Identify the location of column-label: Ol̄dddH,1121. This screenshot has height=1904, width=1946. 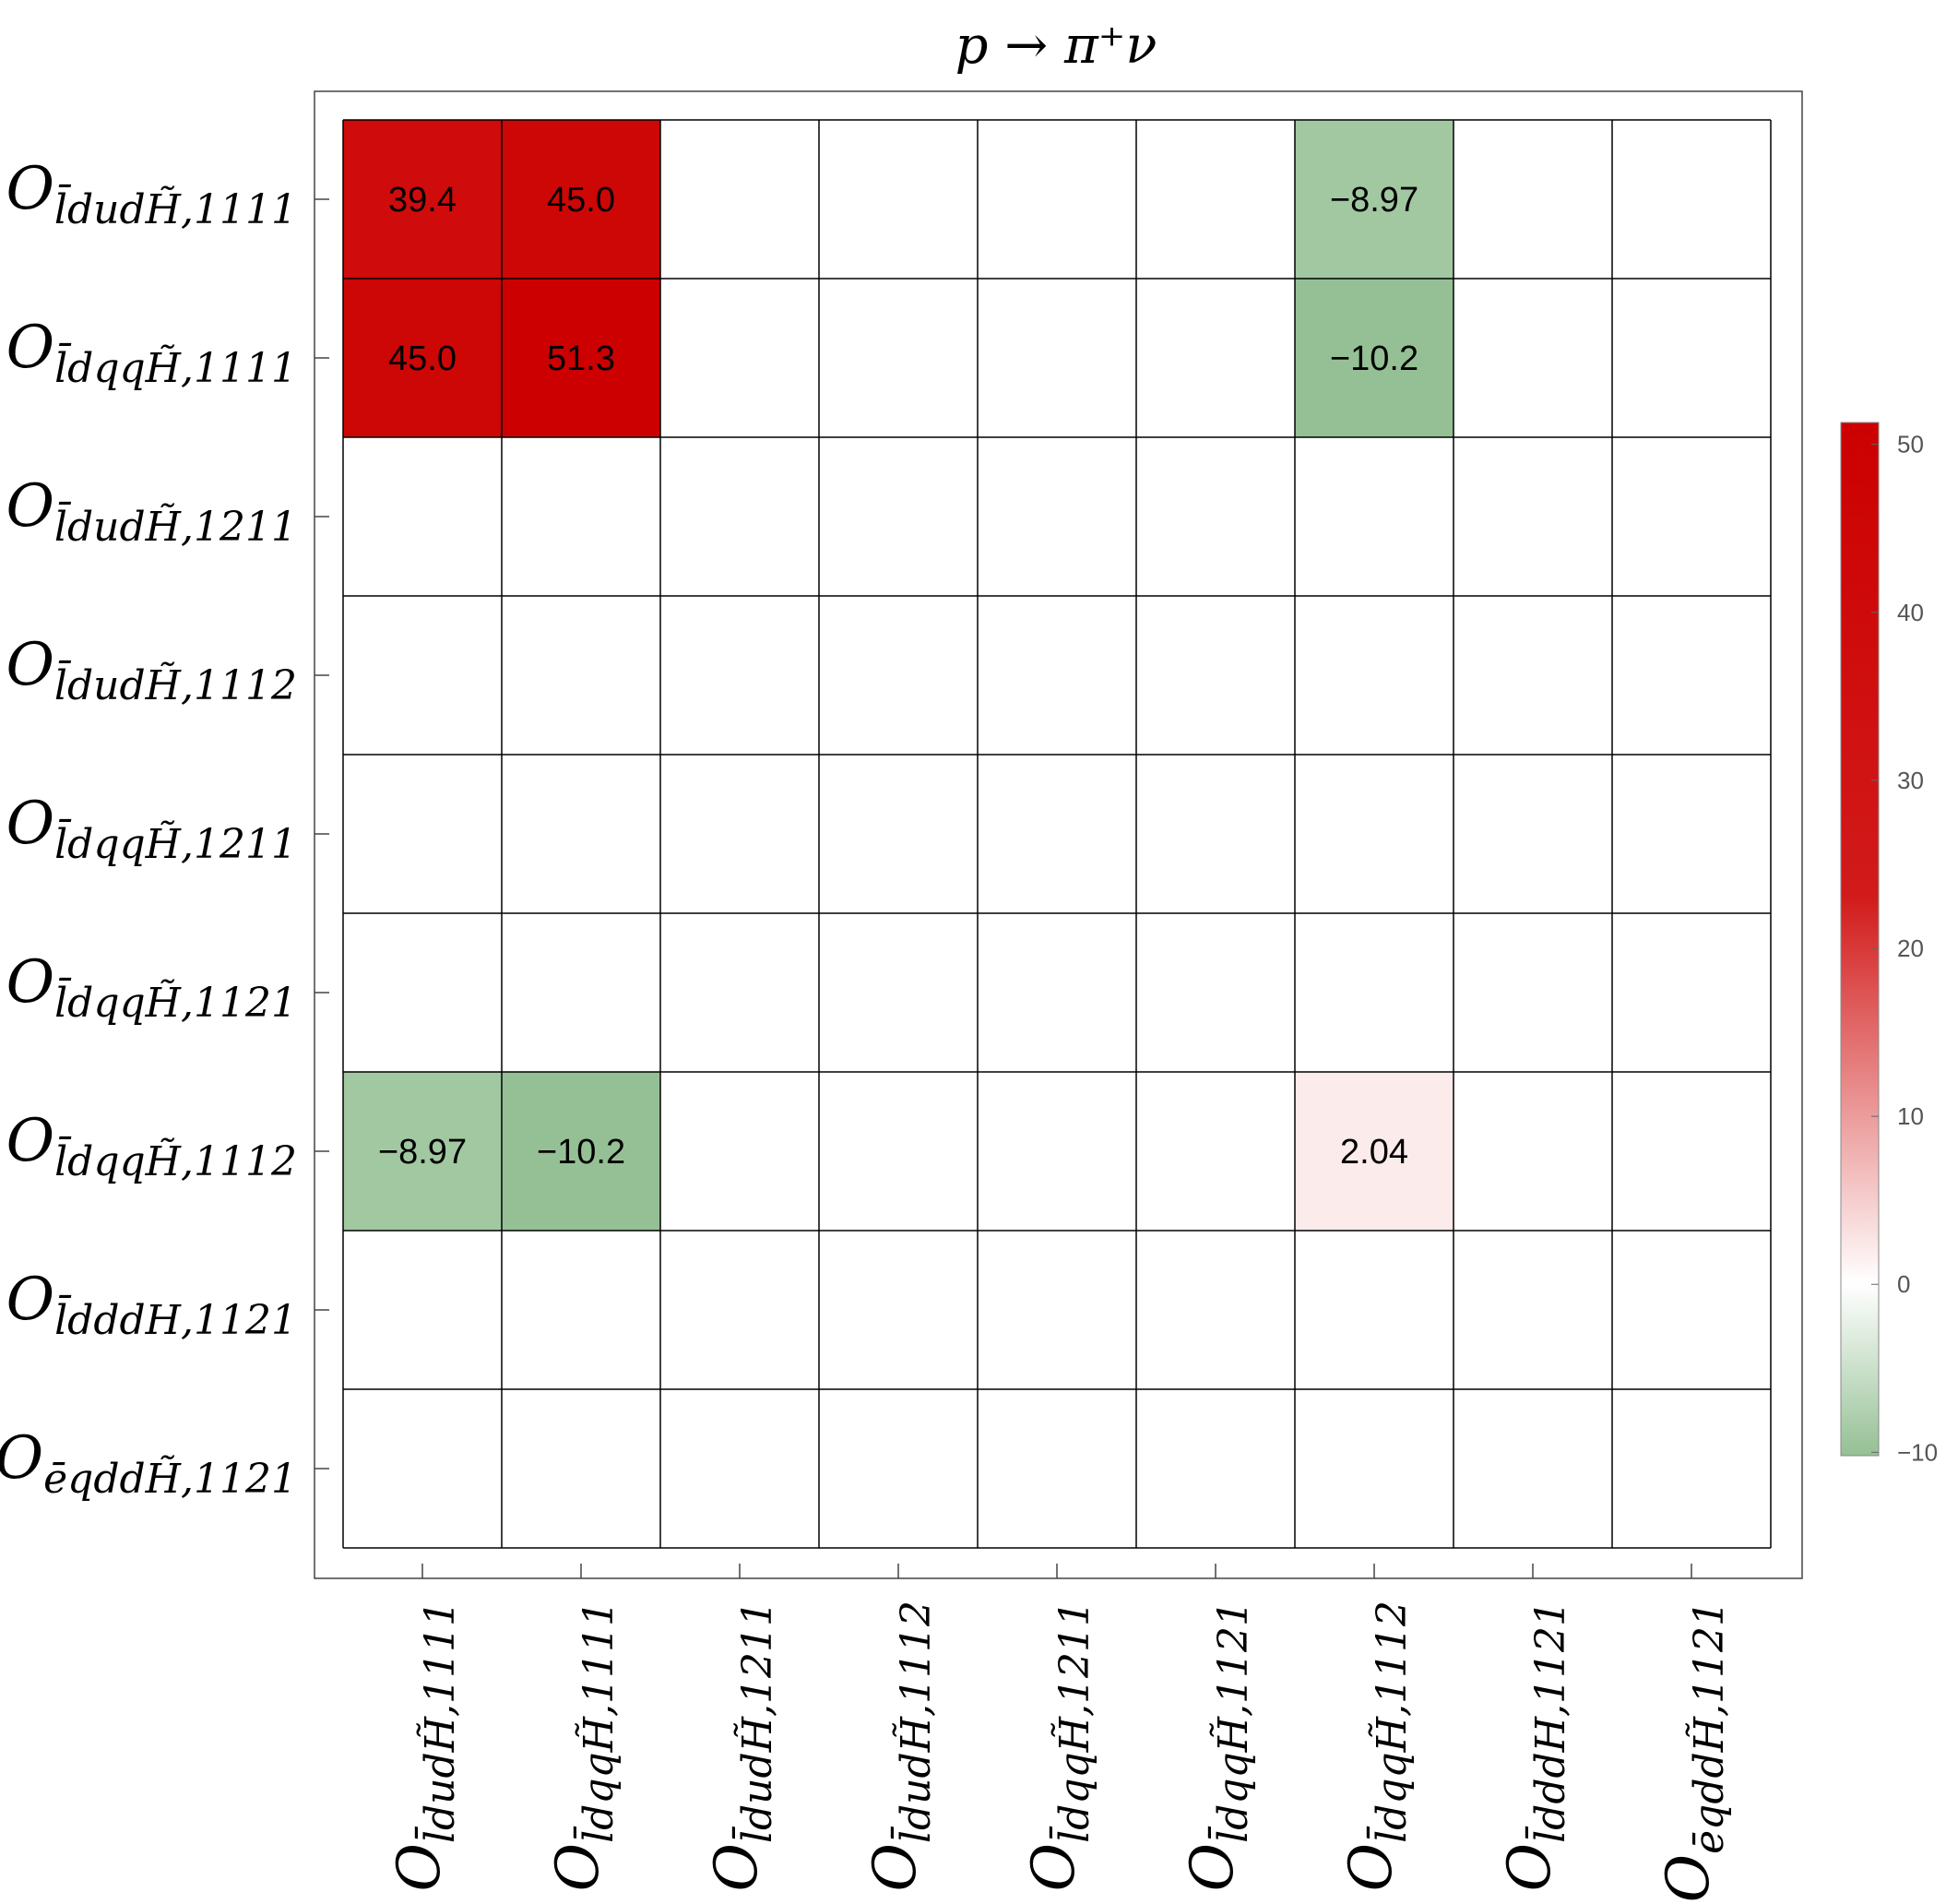
(1535, 1746).